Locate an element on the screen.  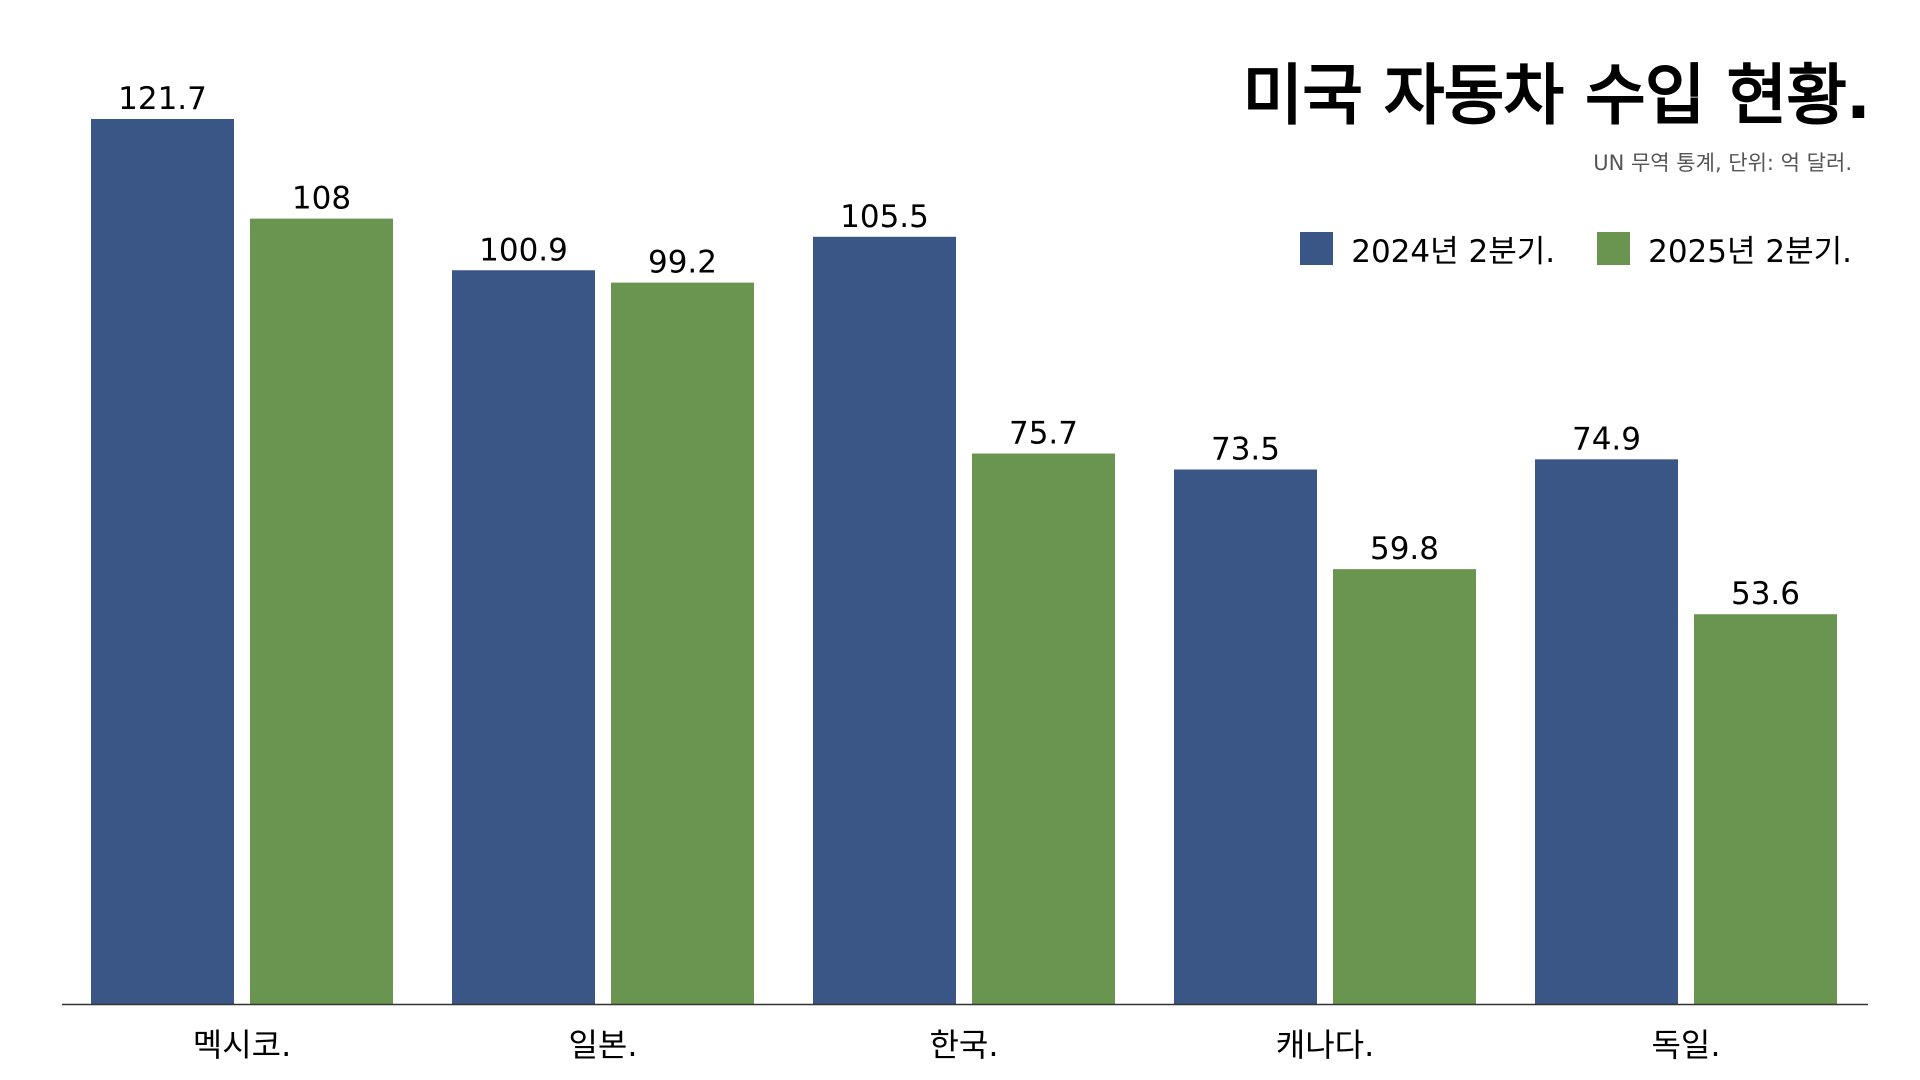
value-label-germany-2025-q2: 53.6 is located at coordinates (1765, 594).